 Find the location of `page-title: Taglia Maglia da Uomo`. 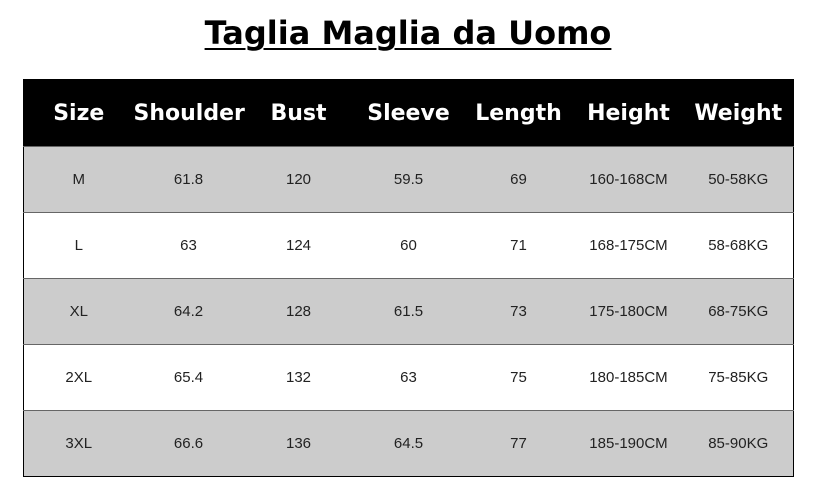

page-title: Taglia Maglia da Uomo is located at coordinates (408, 33).